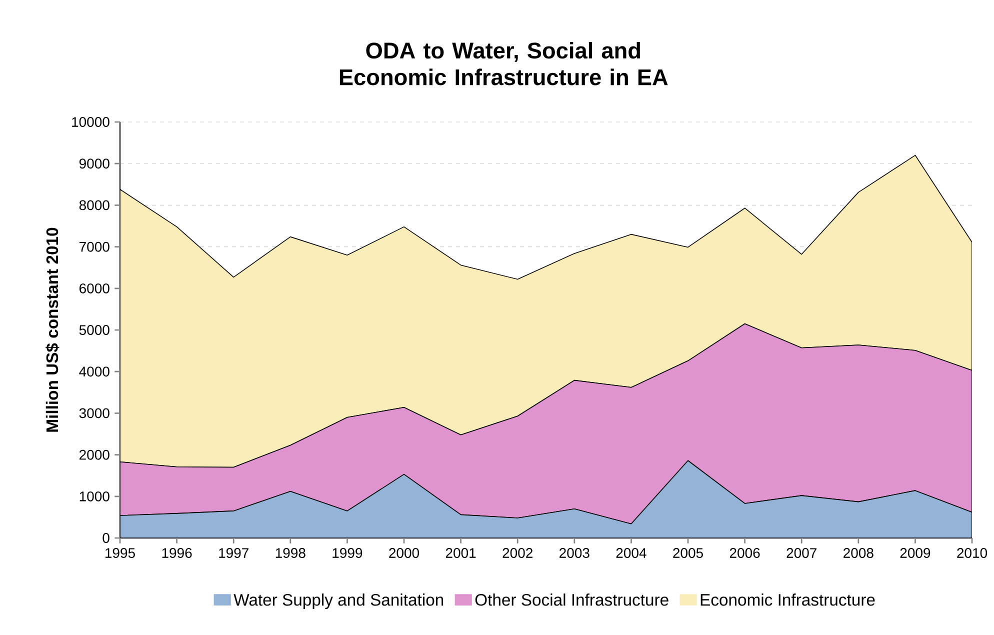 This screenshot has width=994, height=635. Describe the element at coordinates (94, 330) in the screenshot. I see `y-tick-label: 5000` at that location.